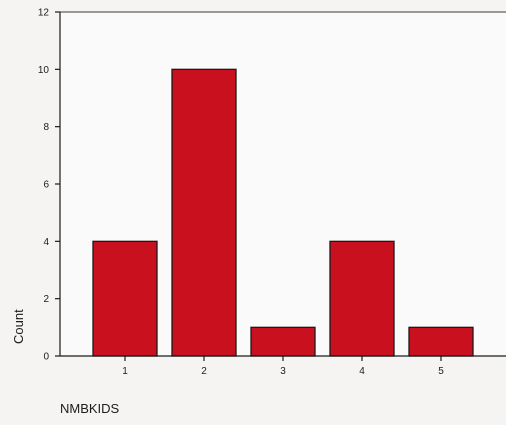 The height and width of the screenshot is (425, 506). What do you see at coordinates (125, 371) in the screenshot?
I see `x-tick-label-1: 1` at bounding box center [125, 371].